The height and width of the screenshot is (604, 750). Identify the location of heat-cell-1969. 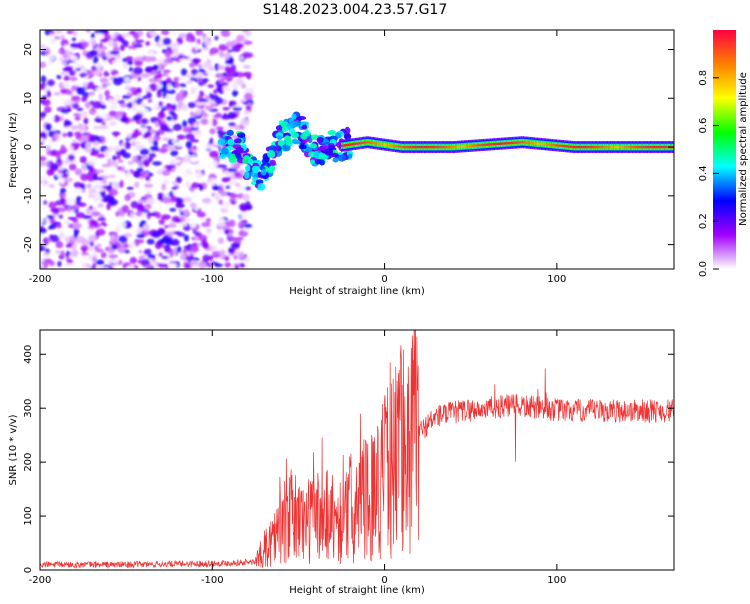
(398, 146).